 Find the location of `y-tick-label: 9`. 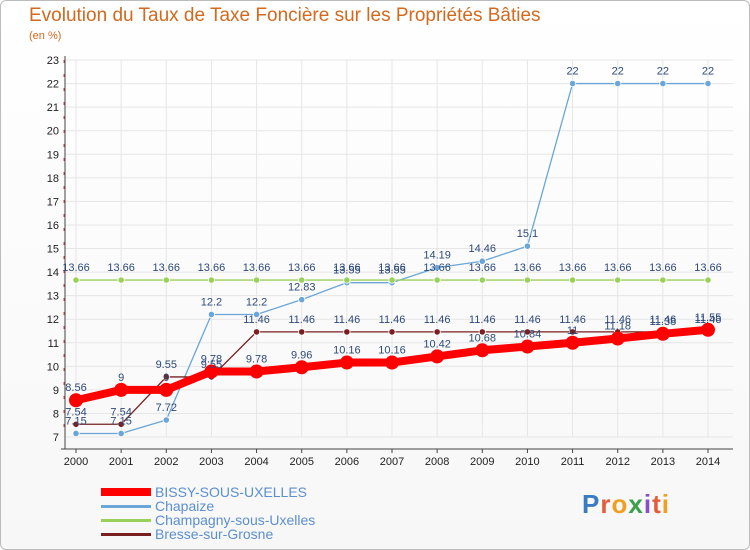

y-tick-label: 9 is located at coordinates (56, 391).